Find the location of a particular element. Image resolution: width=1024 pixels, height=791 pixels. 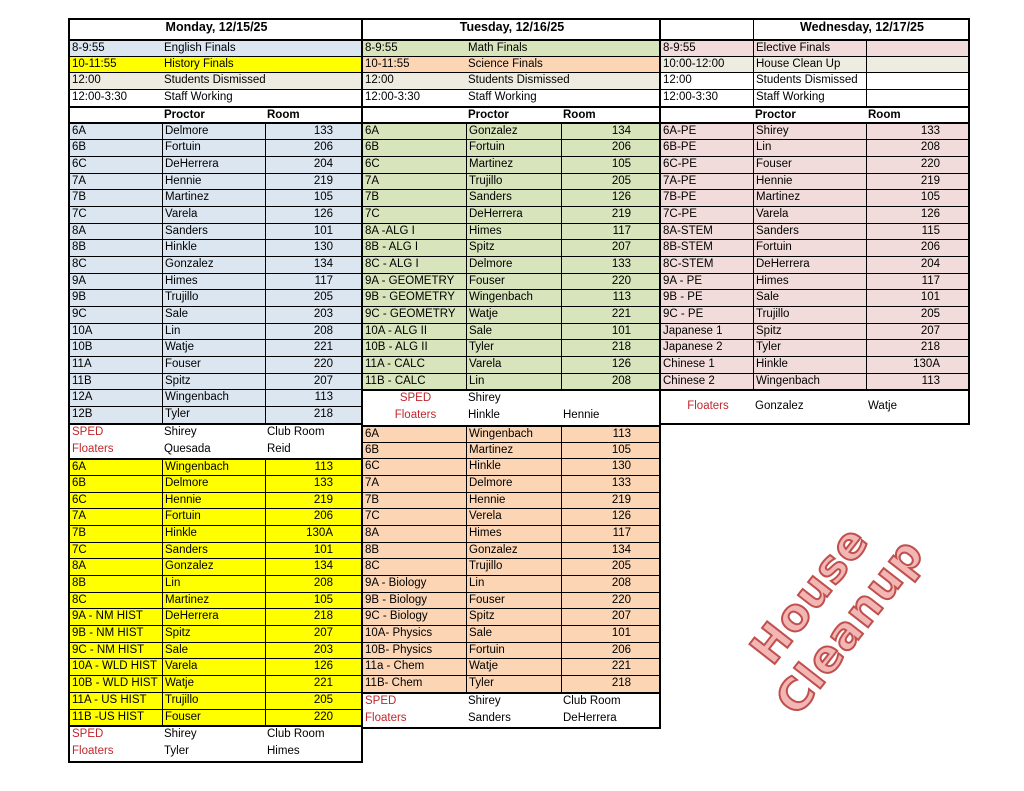

table-row: 10A - WLD HIST Varela 126 is located at coordinates (215, 667).